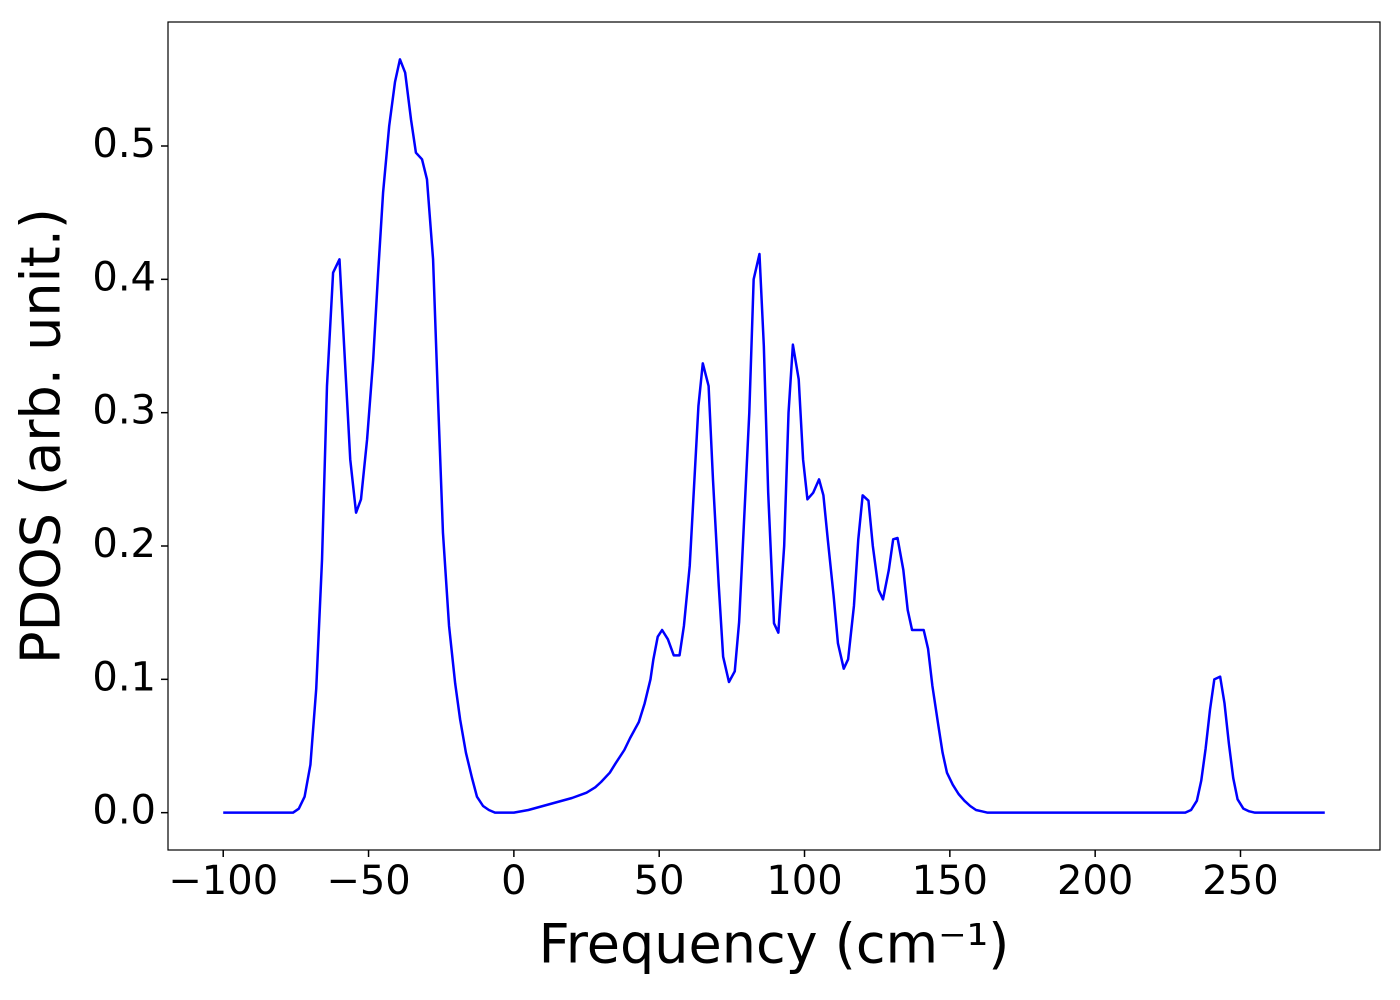 Image resolution: width=1400 pixels, height=1000 pixels. Describe the element at coordinates (124, 544) in the screenshot. I see `y-tick-label: 0.2` at that location.